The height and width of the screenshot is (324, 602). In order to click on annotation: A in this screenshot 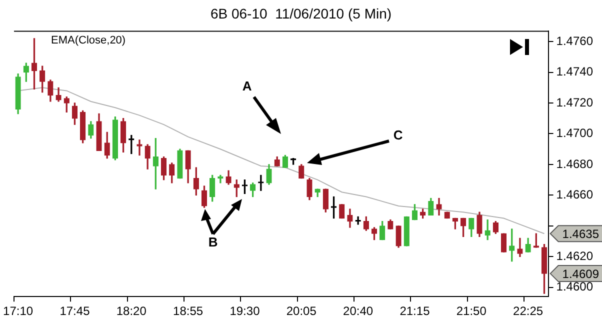, I will do `click(247, 86)`.